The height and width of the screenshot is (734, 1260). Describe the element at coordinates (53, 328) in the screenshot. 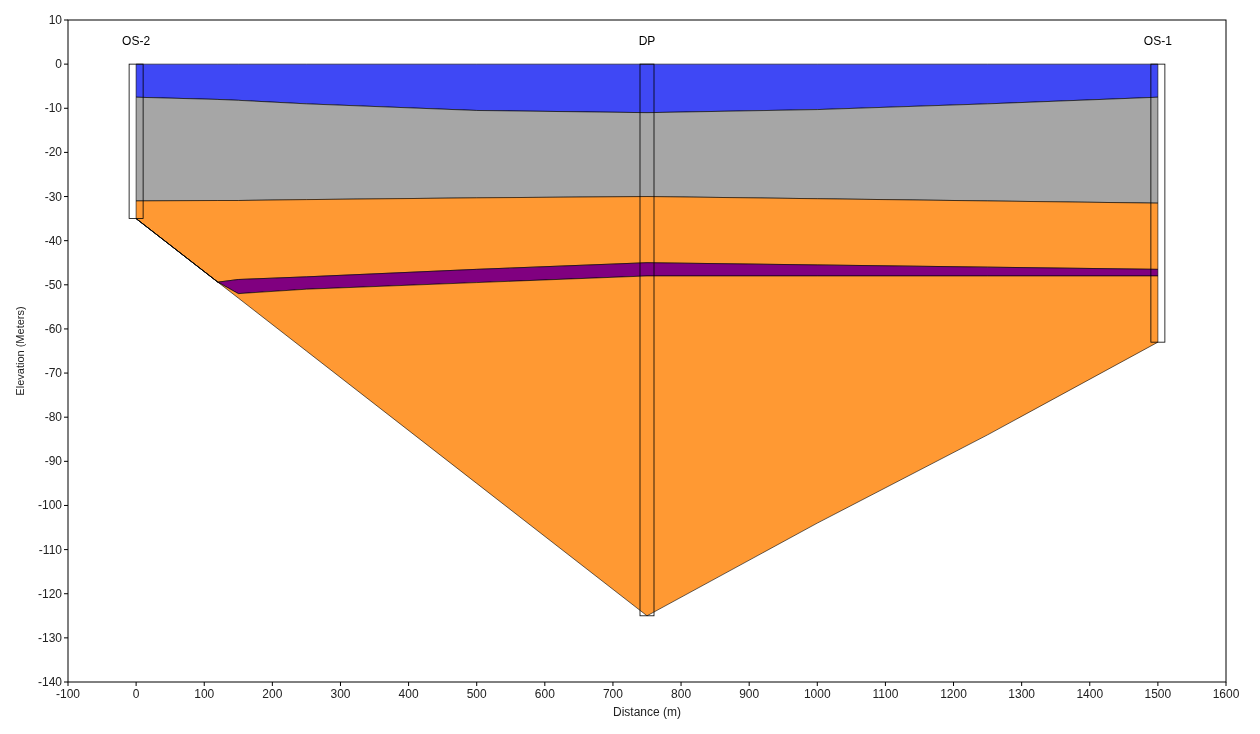

I see `y-tick-label: -60` at that location.